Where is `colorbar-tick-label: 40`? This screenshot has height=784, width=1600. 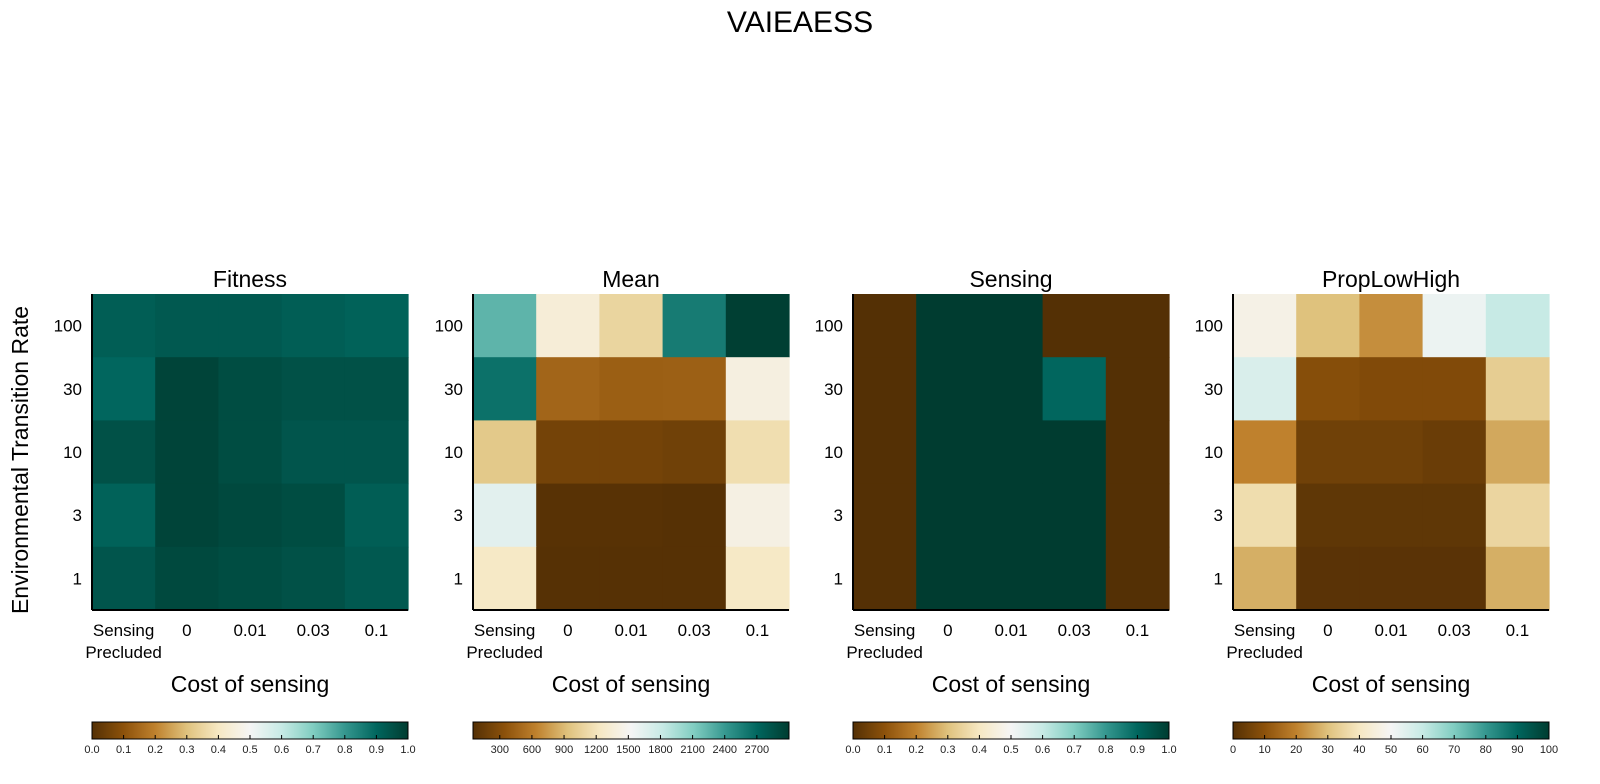
colorbar-tick-label: 40 is located at coordinates (1359, 750).